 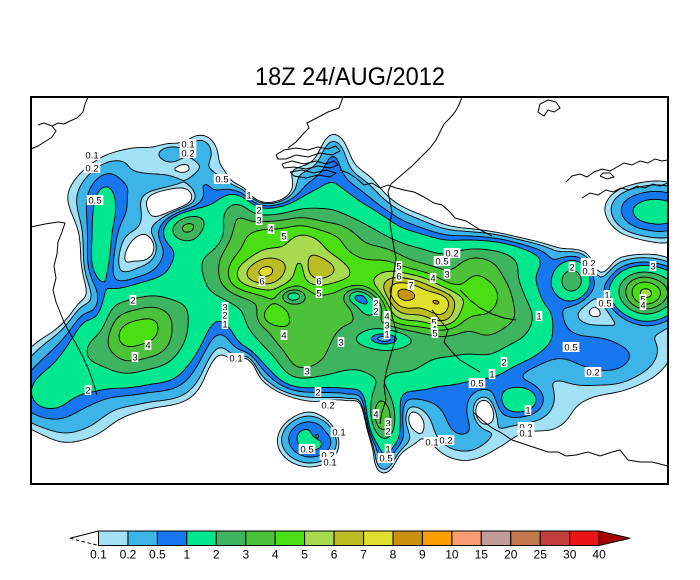 What do you see at coordinates (452, 555) in the screenshot?
I see `svg-text: 10` at bounding box center [452, 555].